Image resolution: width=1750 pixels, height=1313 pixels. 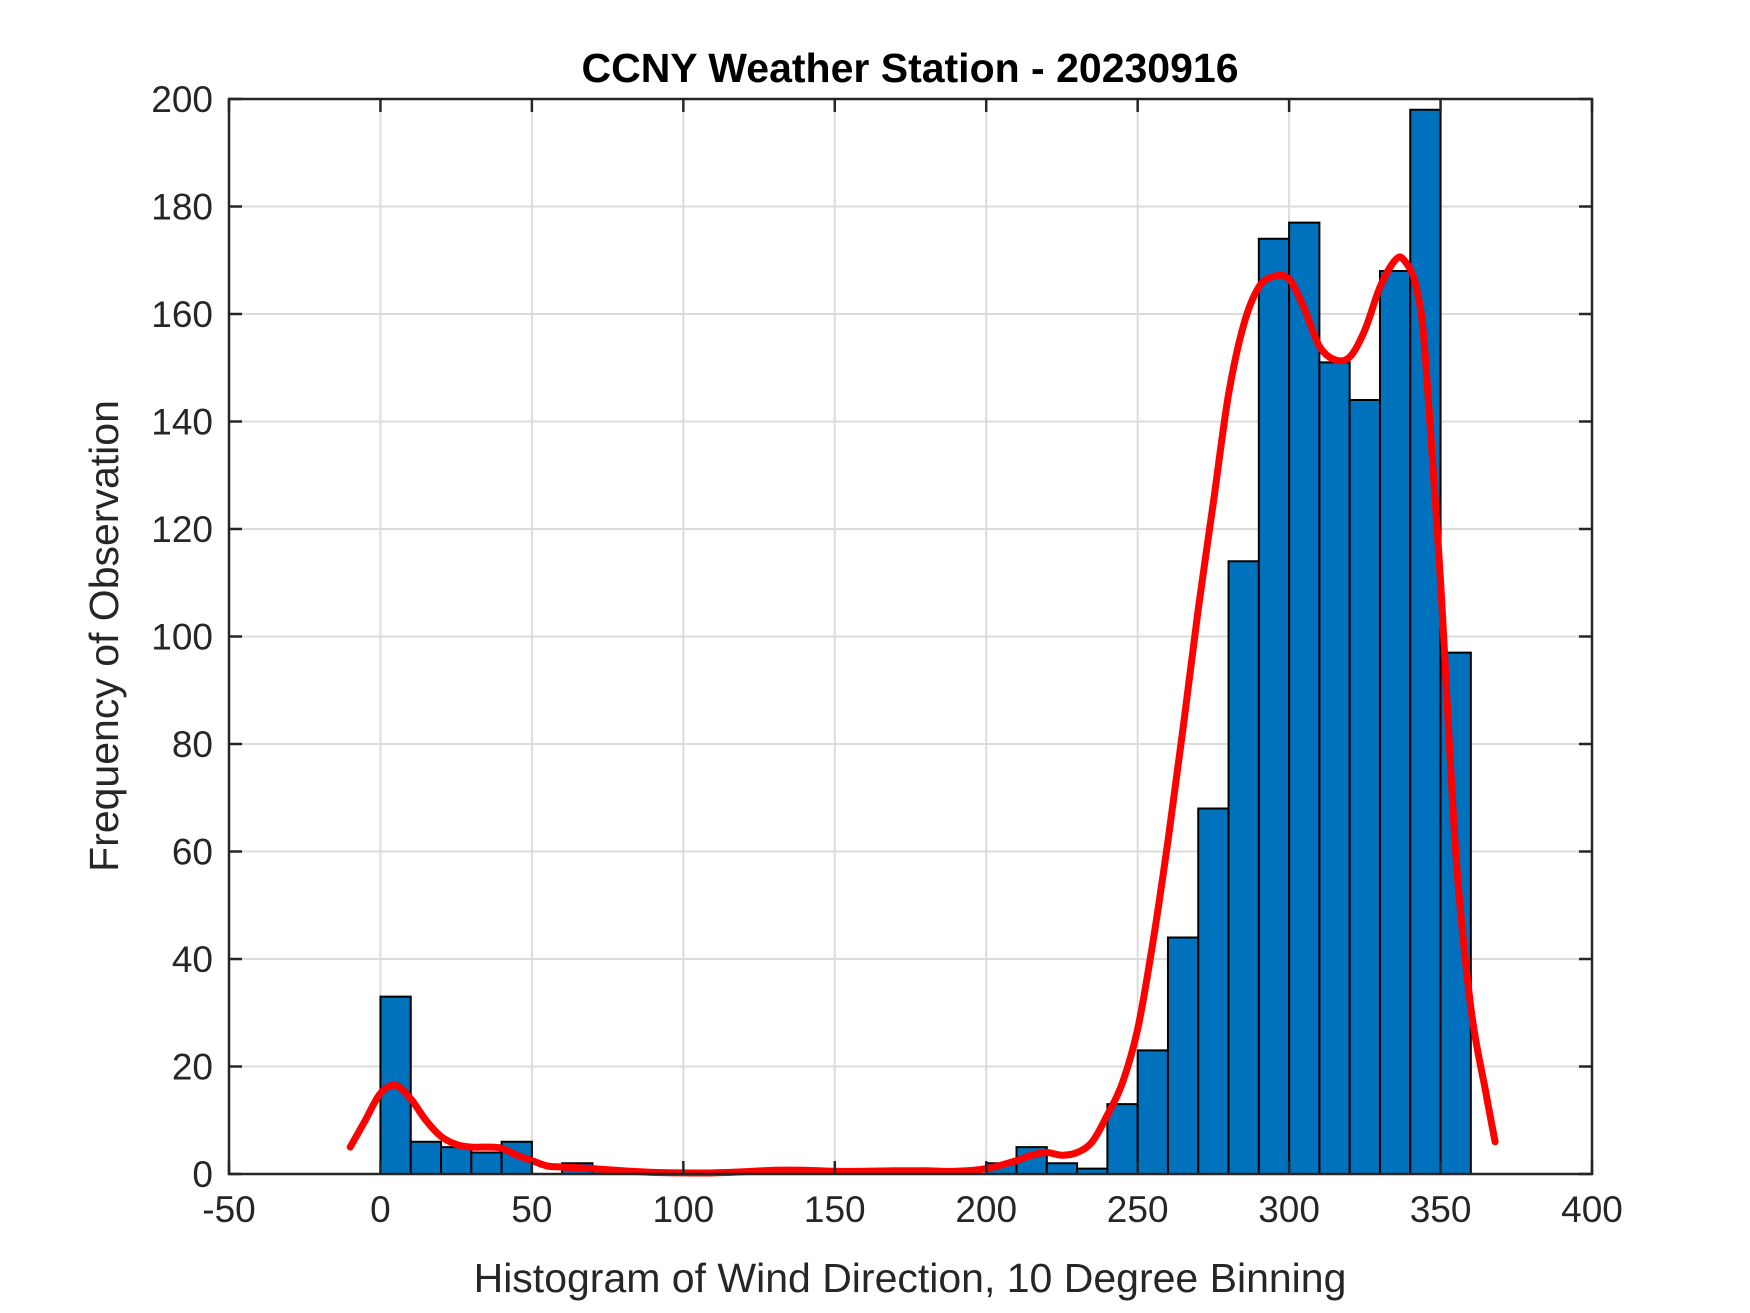 I want to click on x-tick-label-3: 100, so click(x=683, y=1209).